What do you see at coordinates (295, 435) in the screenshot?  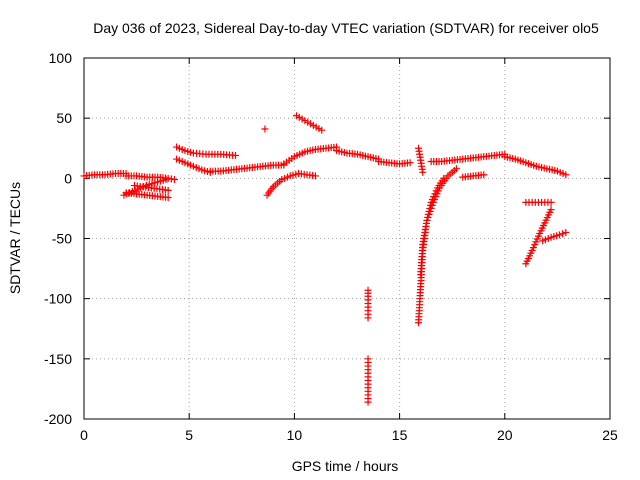 I see `x-tick-label: 10` at bounding box center [295, 435].